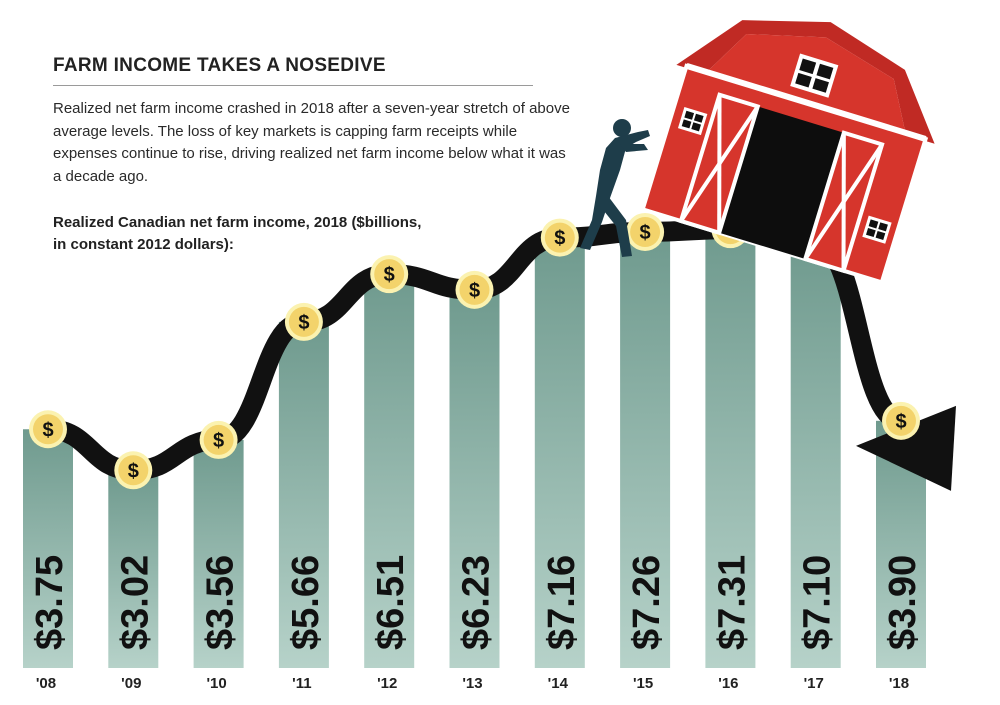  I want to click on arrowhead-icon, so click(906, 448).